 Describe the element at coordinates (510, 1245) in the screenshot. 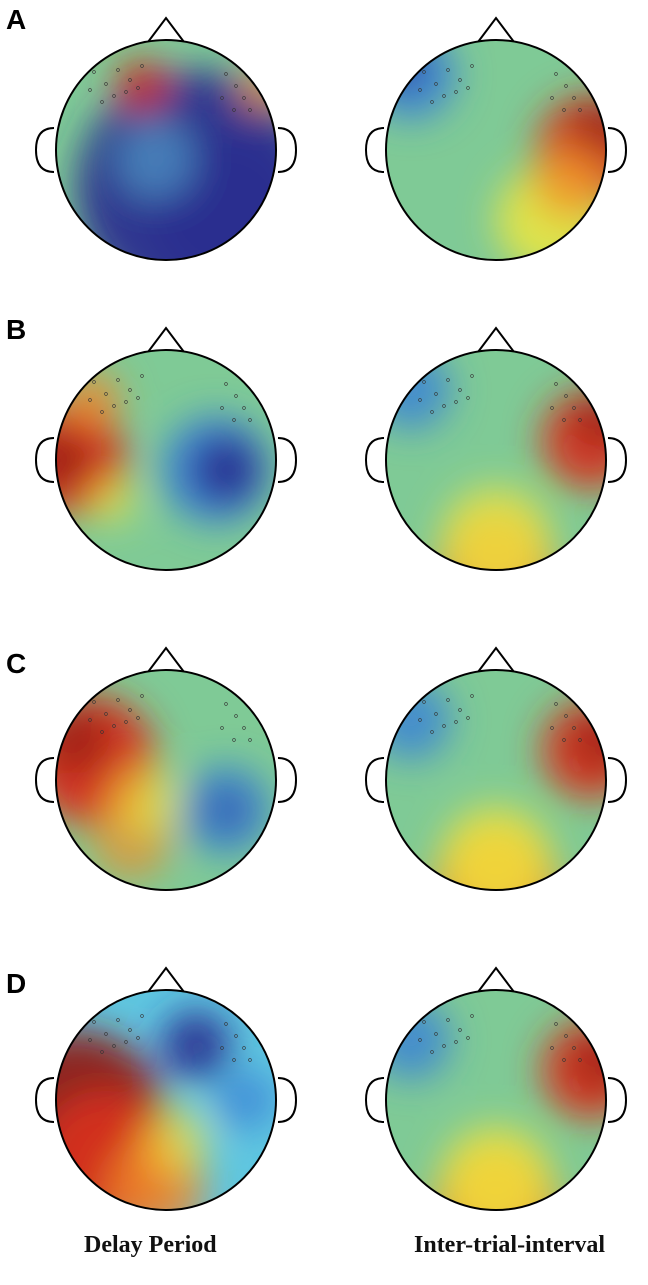

I see `column-label-inter-trial-interval: Inter-trial-interval` at that location.